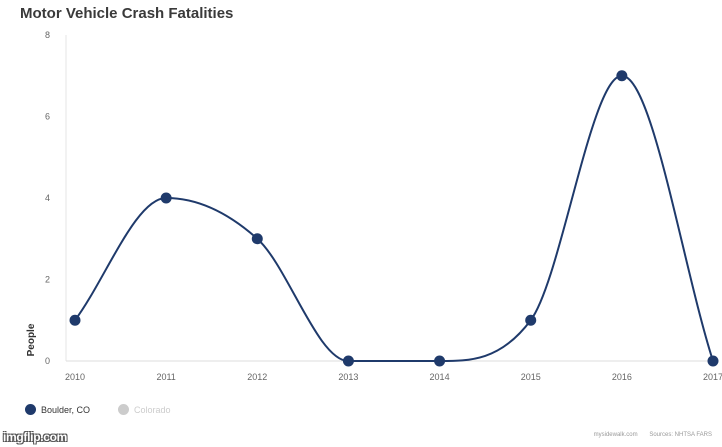  What do you see at coordinates (257, 377) in the screenshot?
I see `x-tick-label: 2012` at bounding box center [257, 377].